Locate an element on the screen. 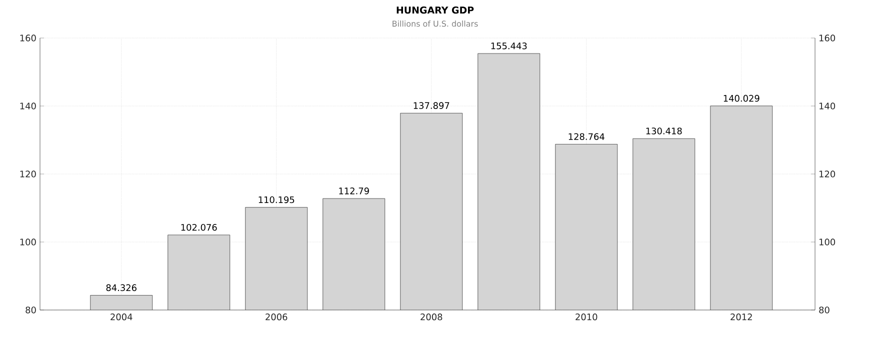 The image size is (870, 343). chart-title: HUNGARY GDP is located at coordinates (435, 10).